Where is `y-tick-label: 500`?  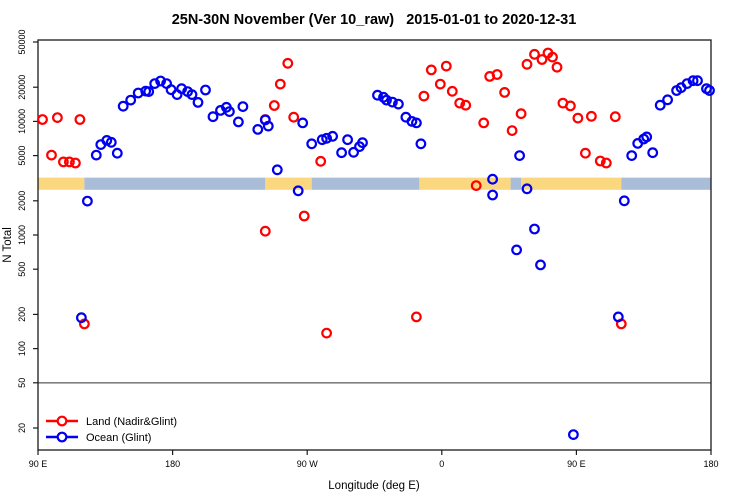 y-tick-label: 500 is located at coordinates (22, 269).